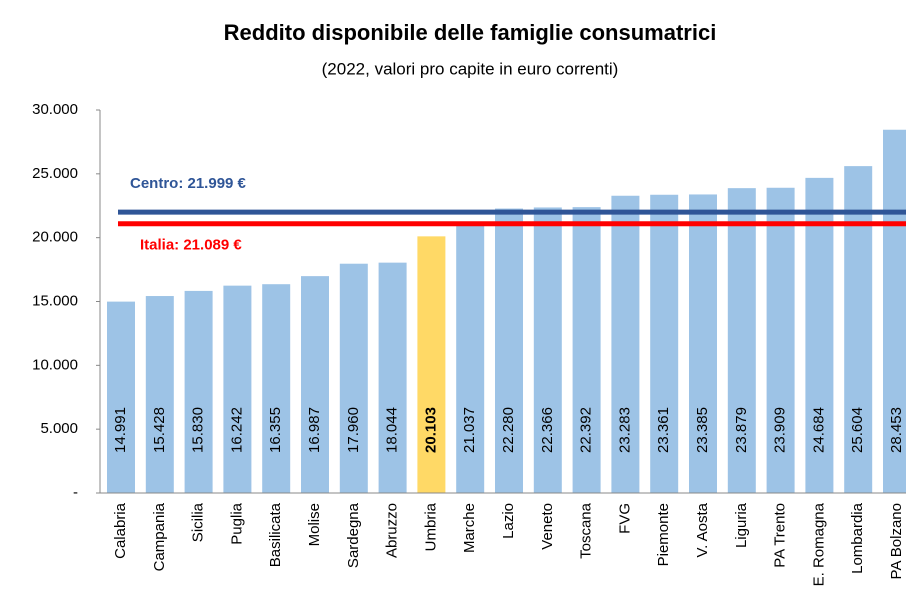 Image resolution: width=906 pixels, height=616 pixels. Describe the element at coordinates (663, 430) in the screenshot. I see `value-label: 23.361` at that location.